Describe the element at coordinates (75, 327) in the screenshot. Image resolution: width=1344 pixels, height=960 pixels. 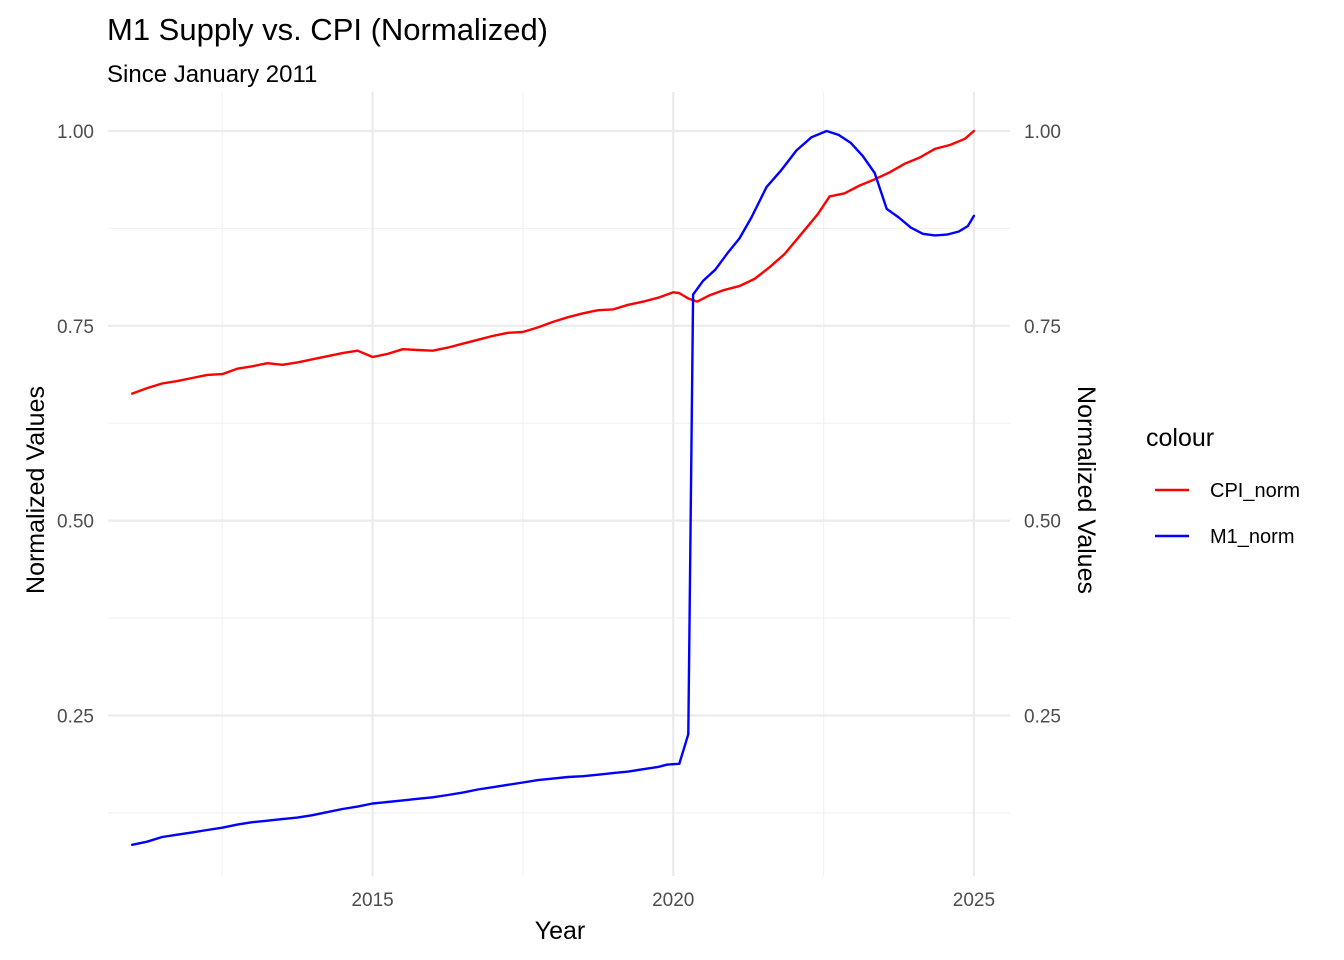
I see `y-tick-label-left: 0.75` at that location.